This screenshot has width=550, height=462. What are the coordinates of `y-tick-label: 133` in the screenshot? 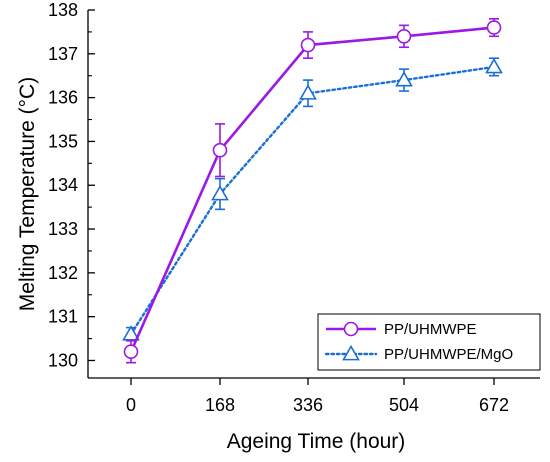 It's located at (63, 229).